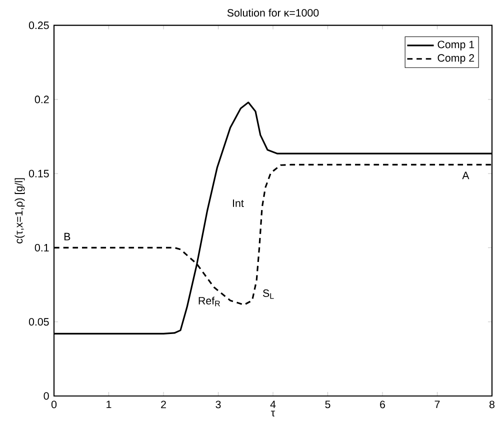 The height and width of the screenshot is (428, 496). I want to click on annotation: S$_{L}$, so click(268, 294).